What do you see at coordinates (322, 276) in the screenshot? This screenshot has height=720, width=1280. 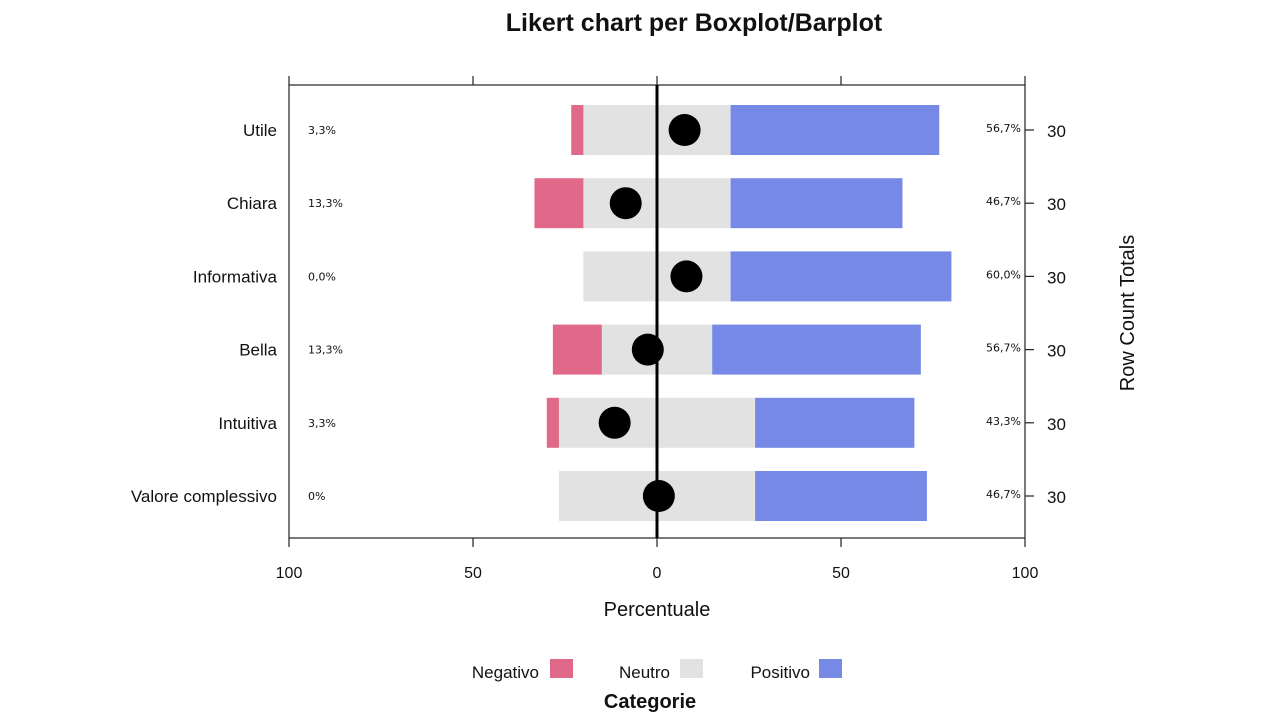 I see `negative-percent-label: 0,0%` at bounding box center [322, 276].